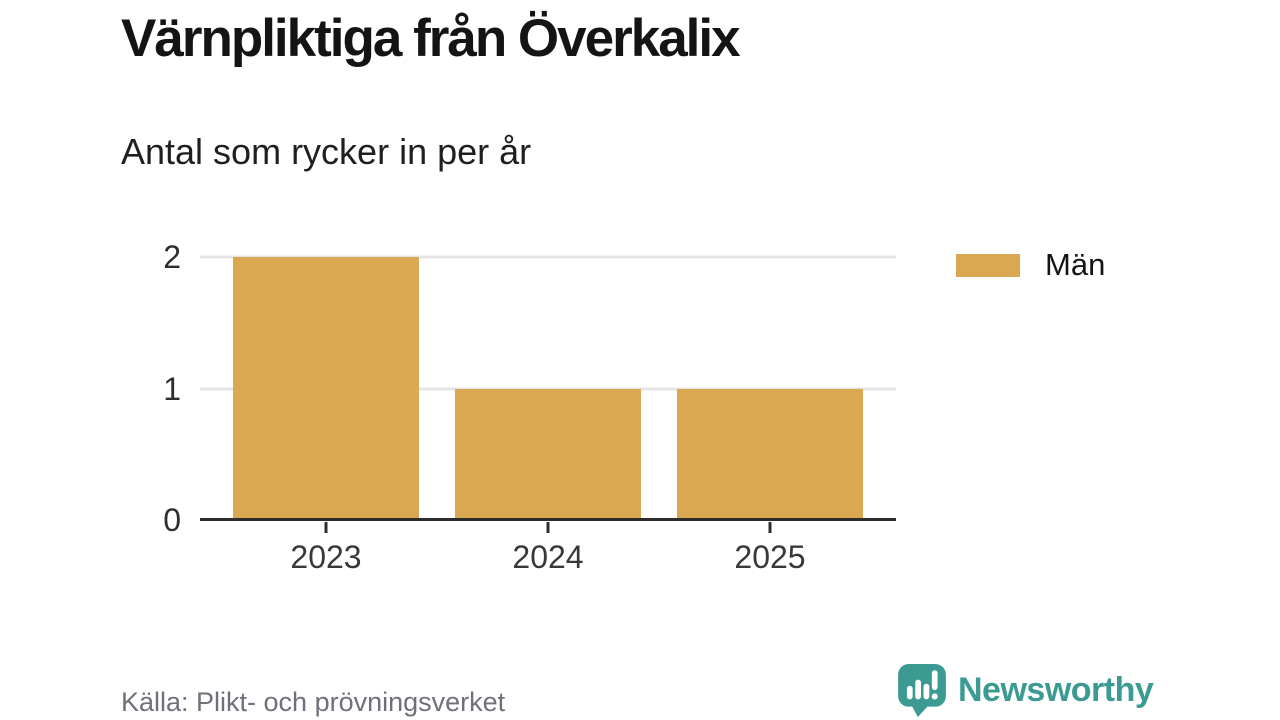 The height and width of the screenshot is (720, 1280). Describe the element at coordinates (172, 388) in the screenshot. I see `y-tick-label: 1` at that location.